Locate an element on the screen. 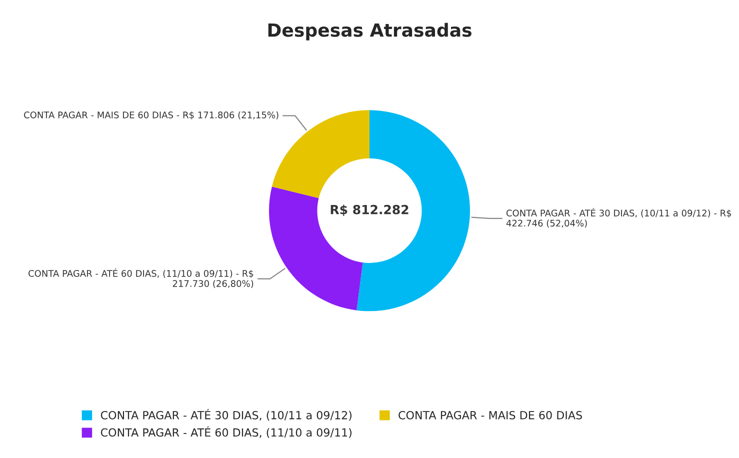 This screenshot has height=458, width=739. legend-label: CONTA PAGAR - ATÉ 60 DIAS, (11/10 a 09/11) is located at coordinates (226, 432).